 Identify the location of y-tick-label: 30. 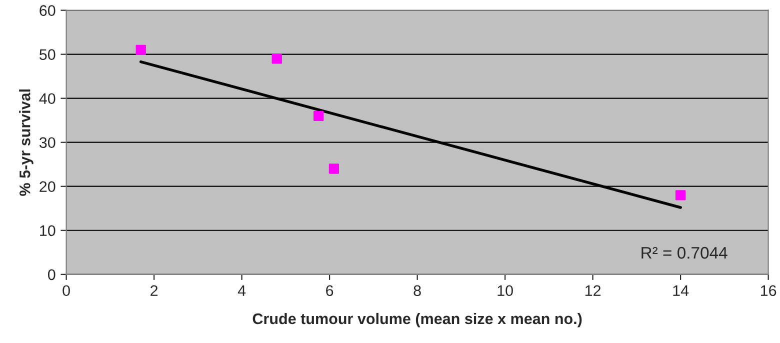
(47, 142).